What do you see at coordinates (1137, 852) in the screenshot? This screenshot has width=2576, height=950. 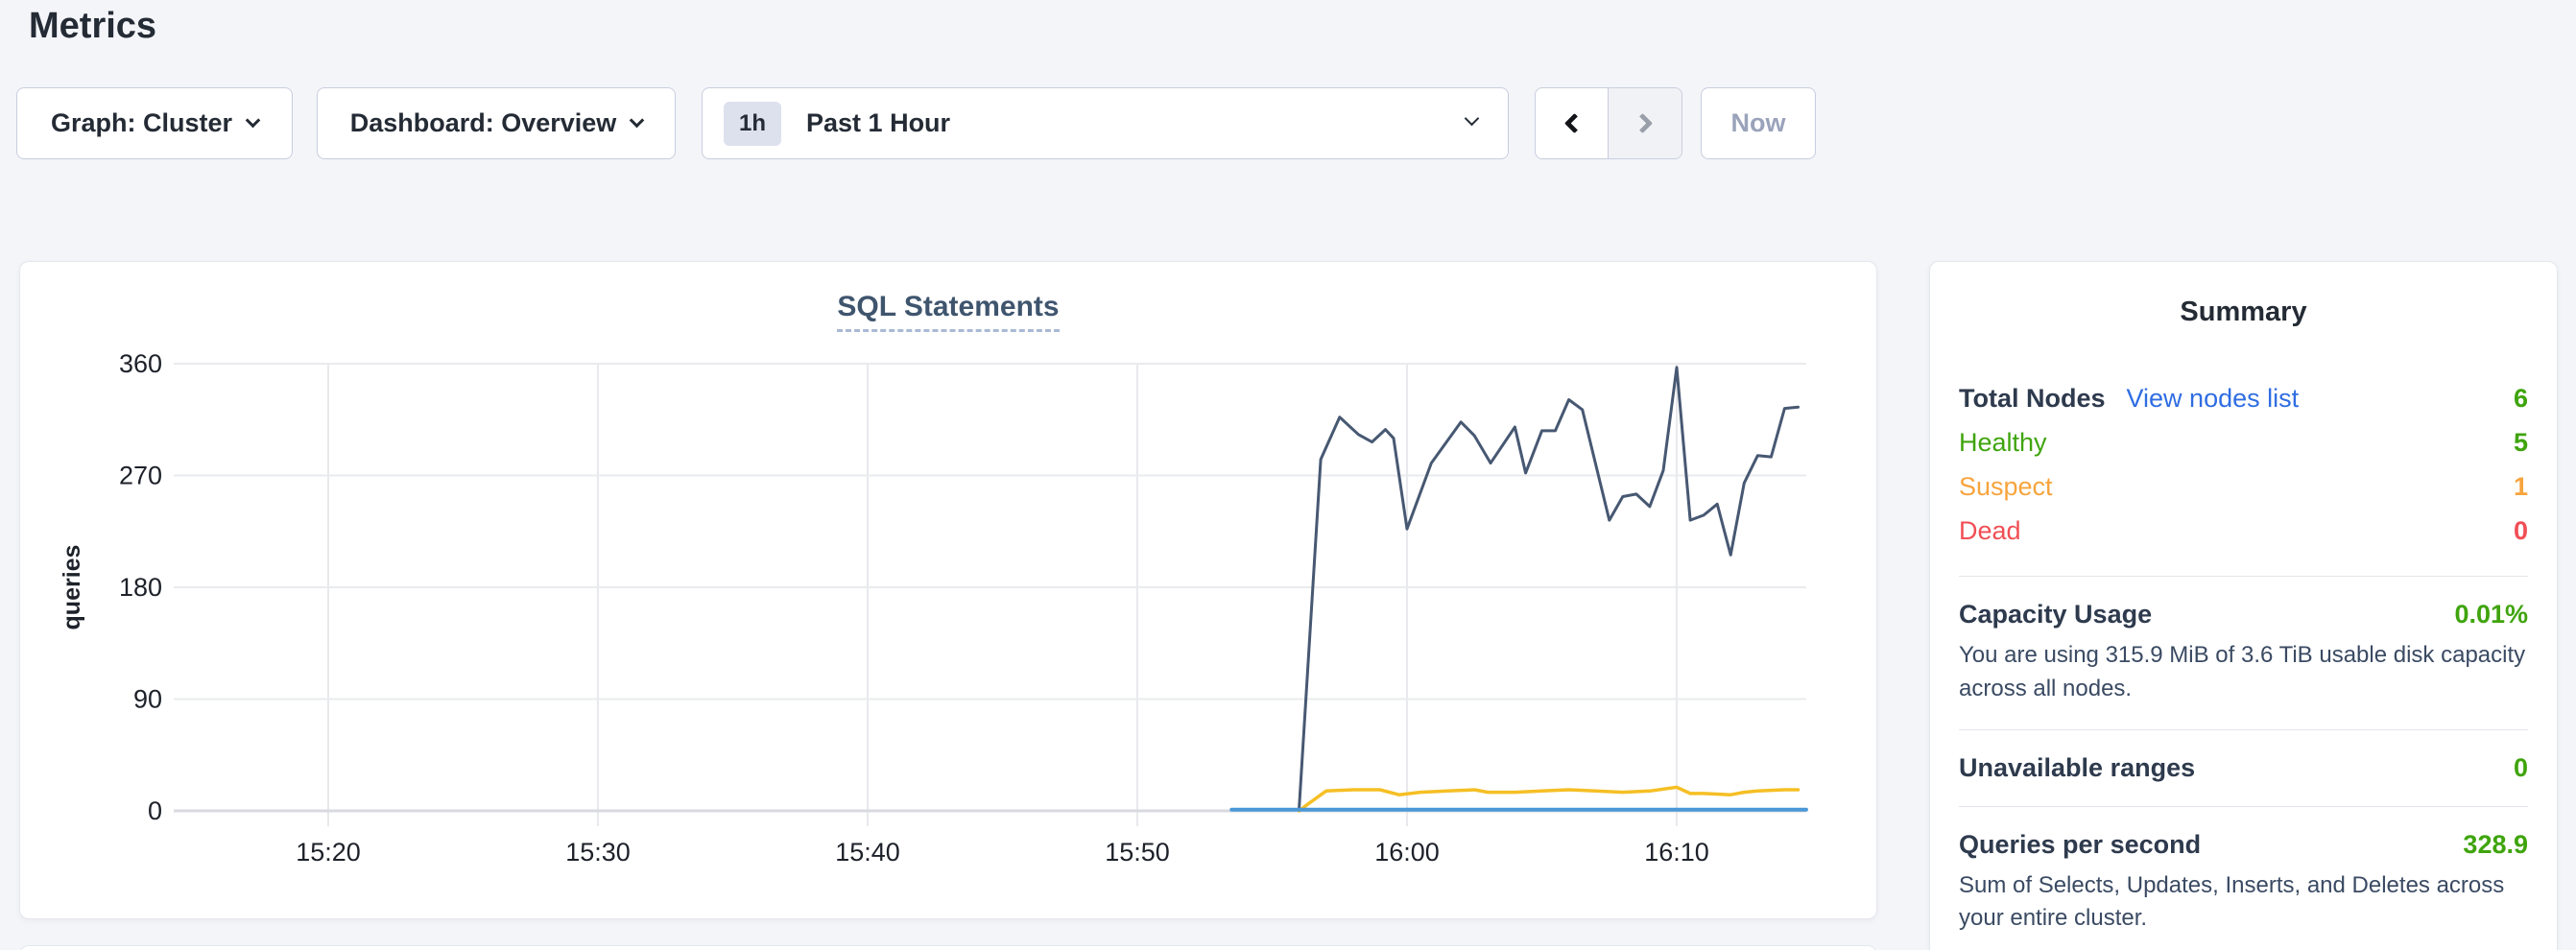 I see `x-tick-label: 15:50` at bounding box center [1137, 852].